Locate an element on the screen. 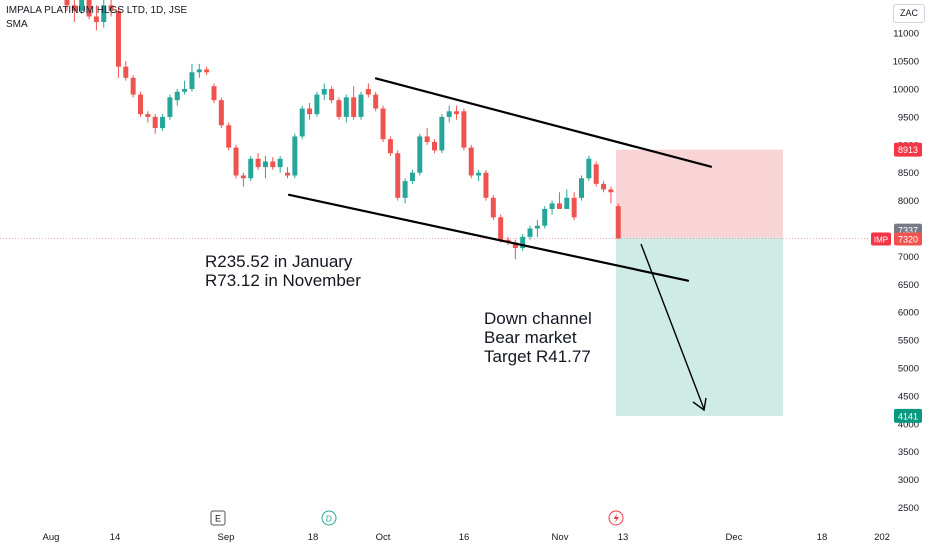 Image resolution: width=932 pixels, height=550 pixels. price-history-note: R235.52 in January R73.12 in November is located at coordinates (283, 271).